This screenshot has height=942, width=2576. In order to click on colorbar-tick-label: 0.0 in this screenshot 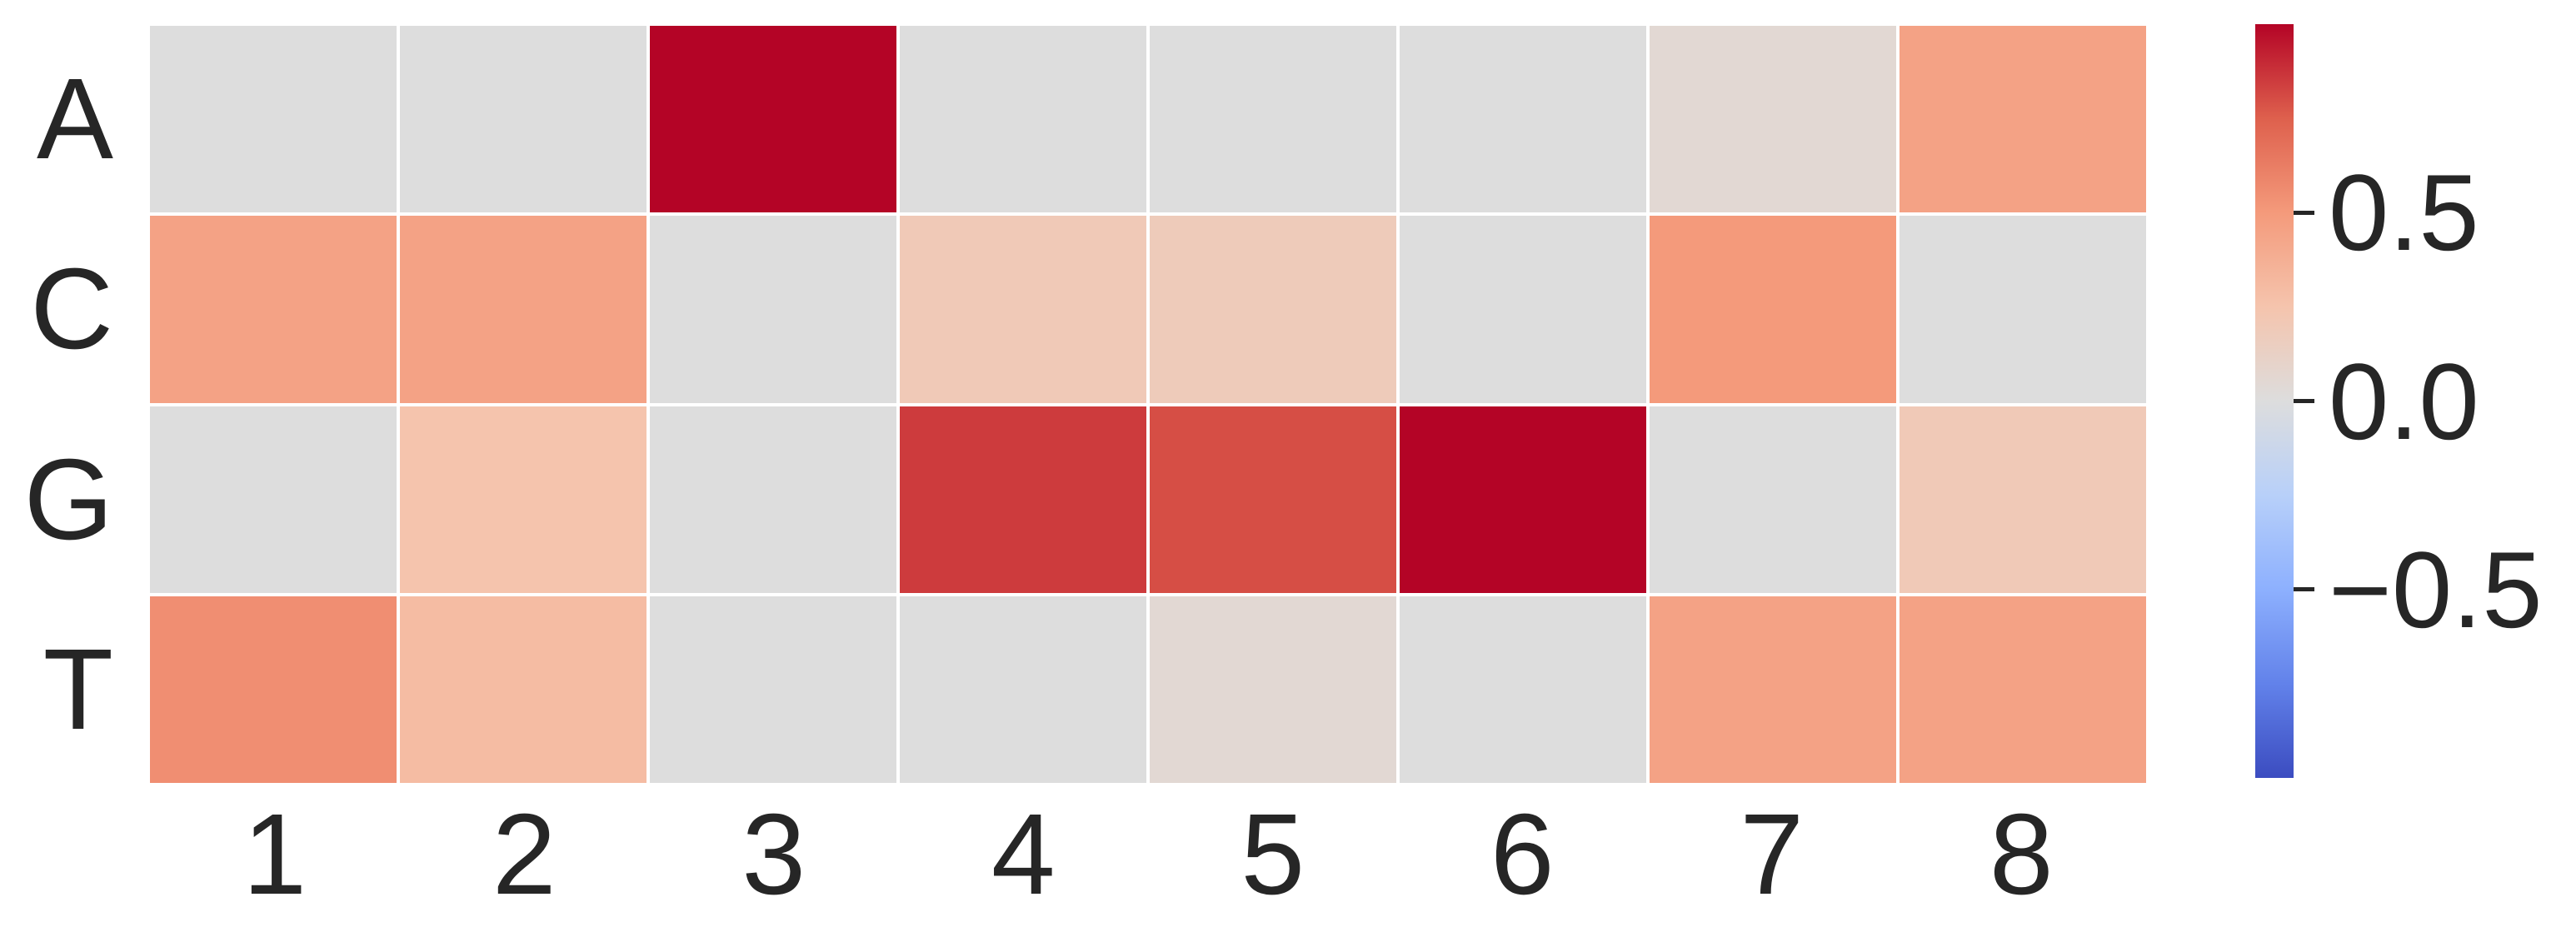, I will do `click(2404, 401)`.